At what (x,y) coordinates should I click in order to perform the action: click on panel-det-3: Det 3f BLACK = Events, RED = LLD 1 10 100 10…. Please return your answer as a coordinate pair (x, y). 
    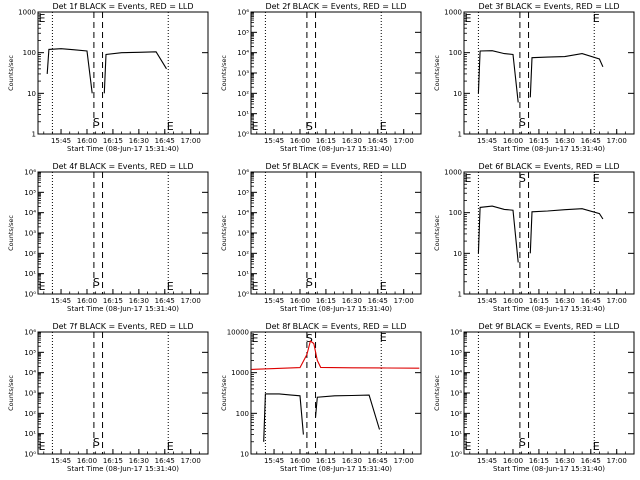
    Looking at the image, I should click on (534, 77).